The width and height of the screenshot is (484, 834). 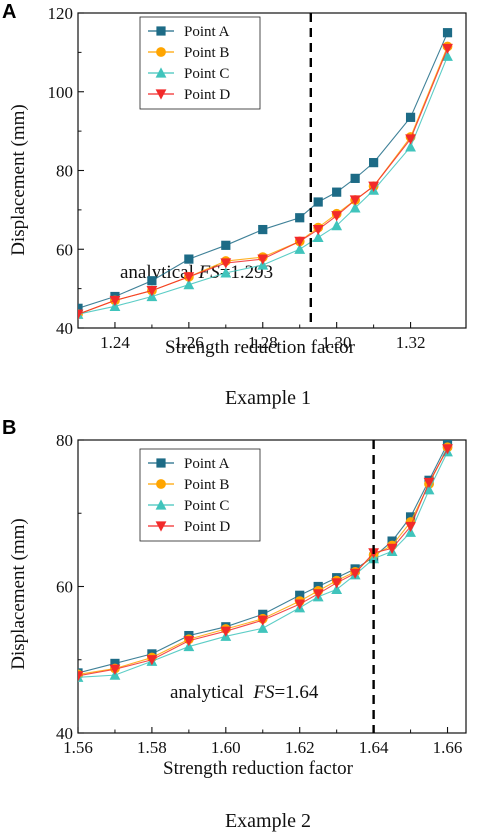 What do you see at coordinates (9, 428) in the screenshot?
I see `panel-b-letter: B` at bounding box center [9, 428].